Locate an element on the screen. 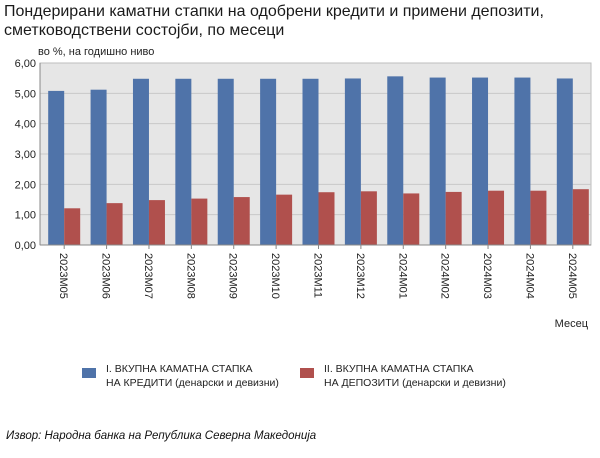 This screenshot has width=600, height=458. x-tick-label: 2023М07 is located at coordinates (148, 276).